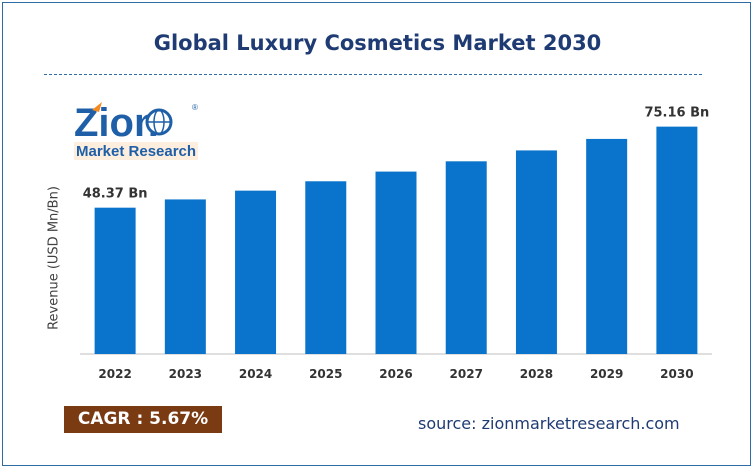  What do you see at coordinates (466, 374) in the screenshot?
I see `x-tick-label-2027: 2027` at bounding box center [466, 374].